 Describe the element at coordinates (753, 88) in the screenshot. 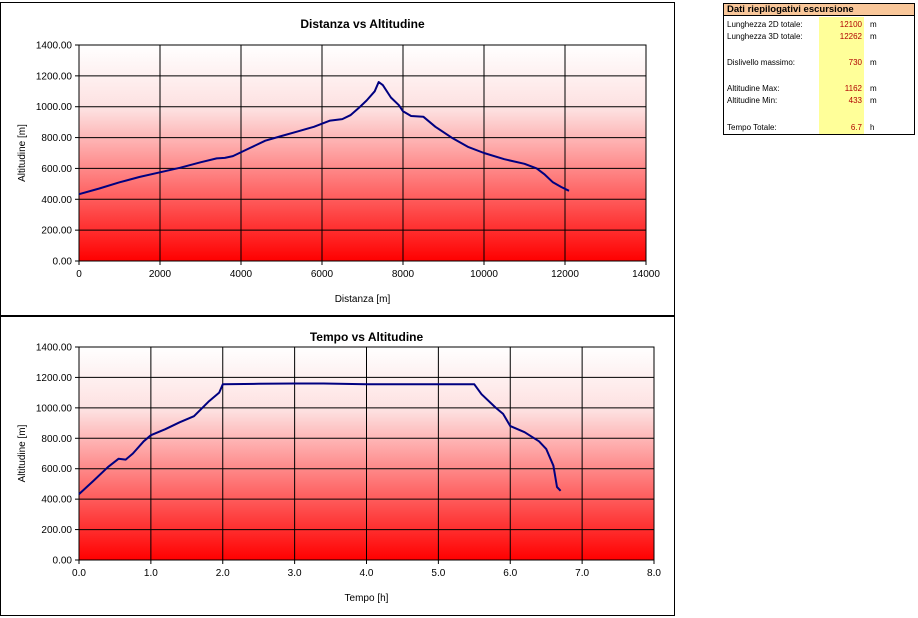

I see `summary-label: Altitudine Max:` at that location.